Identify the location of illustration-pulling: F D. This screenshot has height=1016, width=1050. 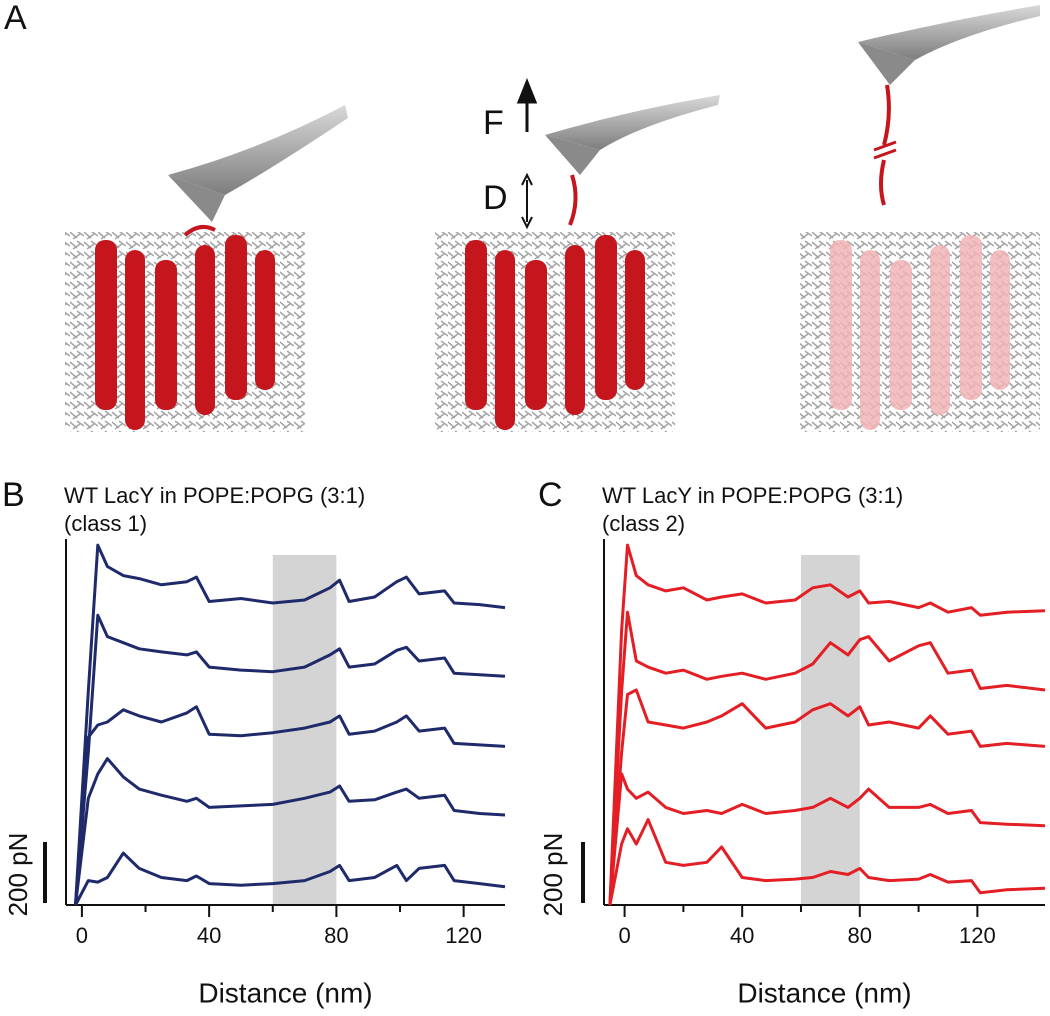
(577, 254).